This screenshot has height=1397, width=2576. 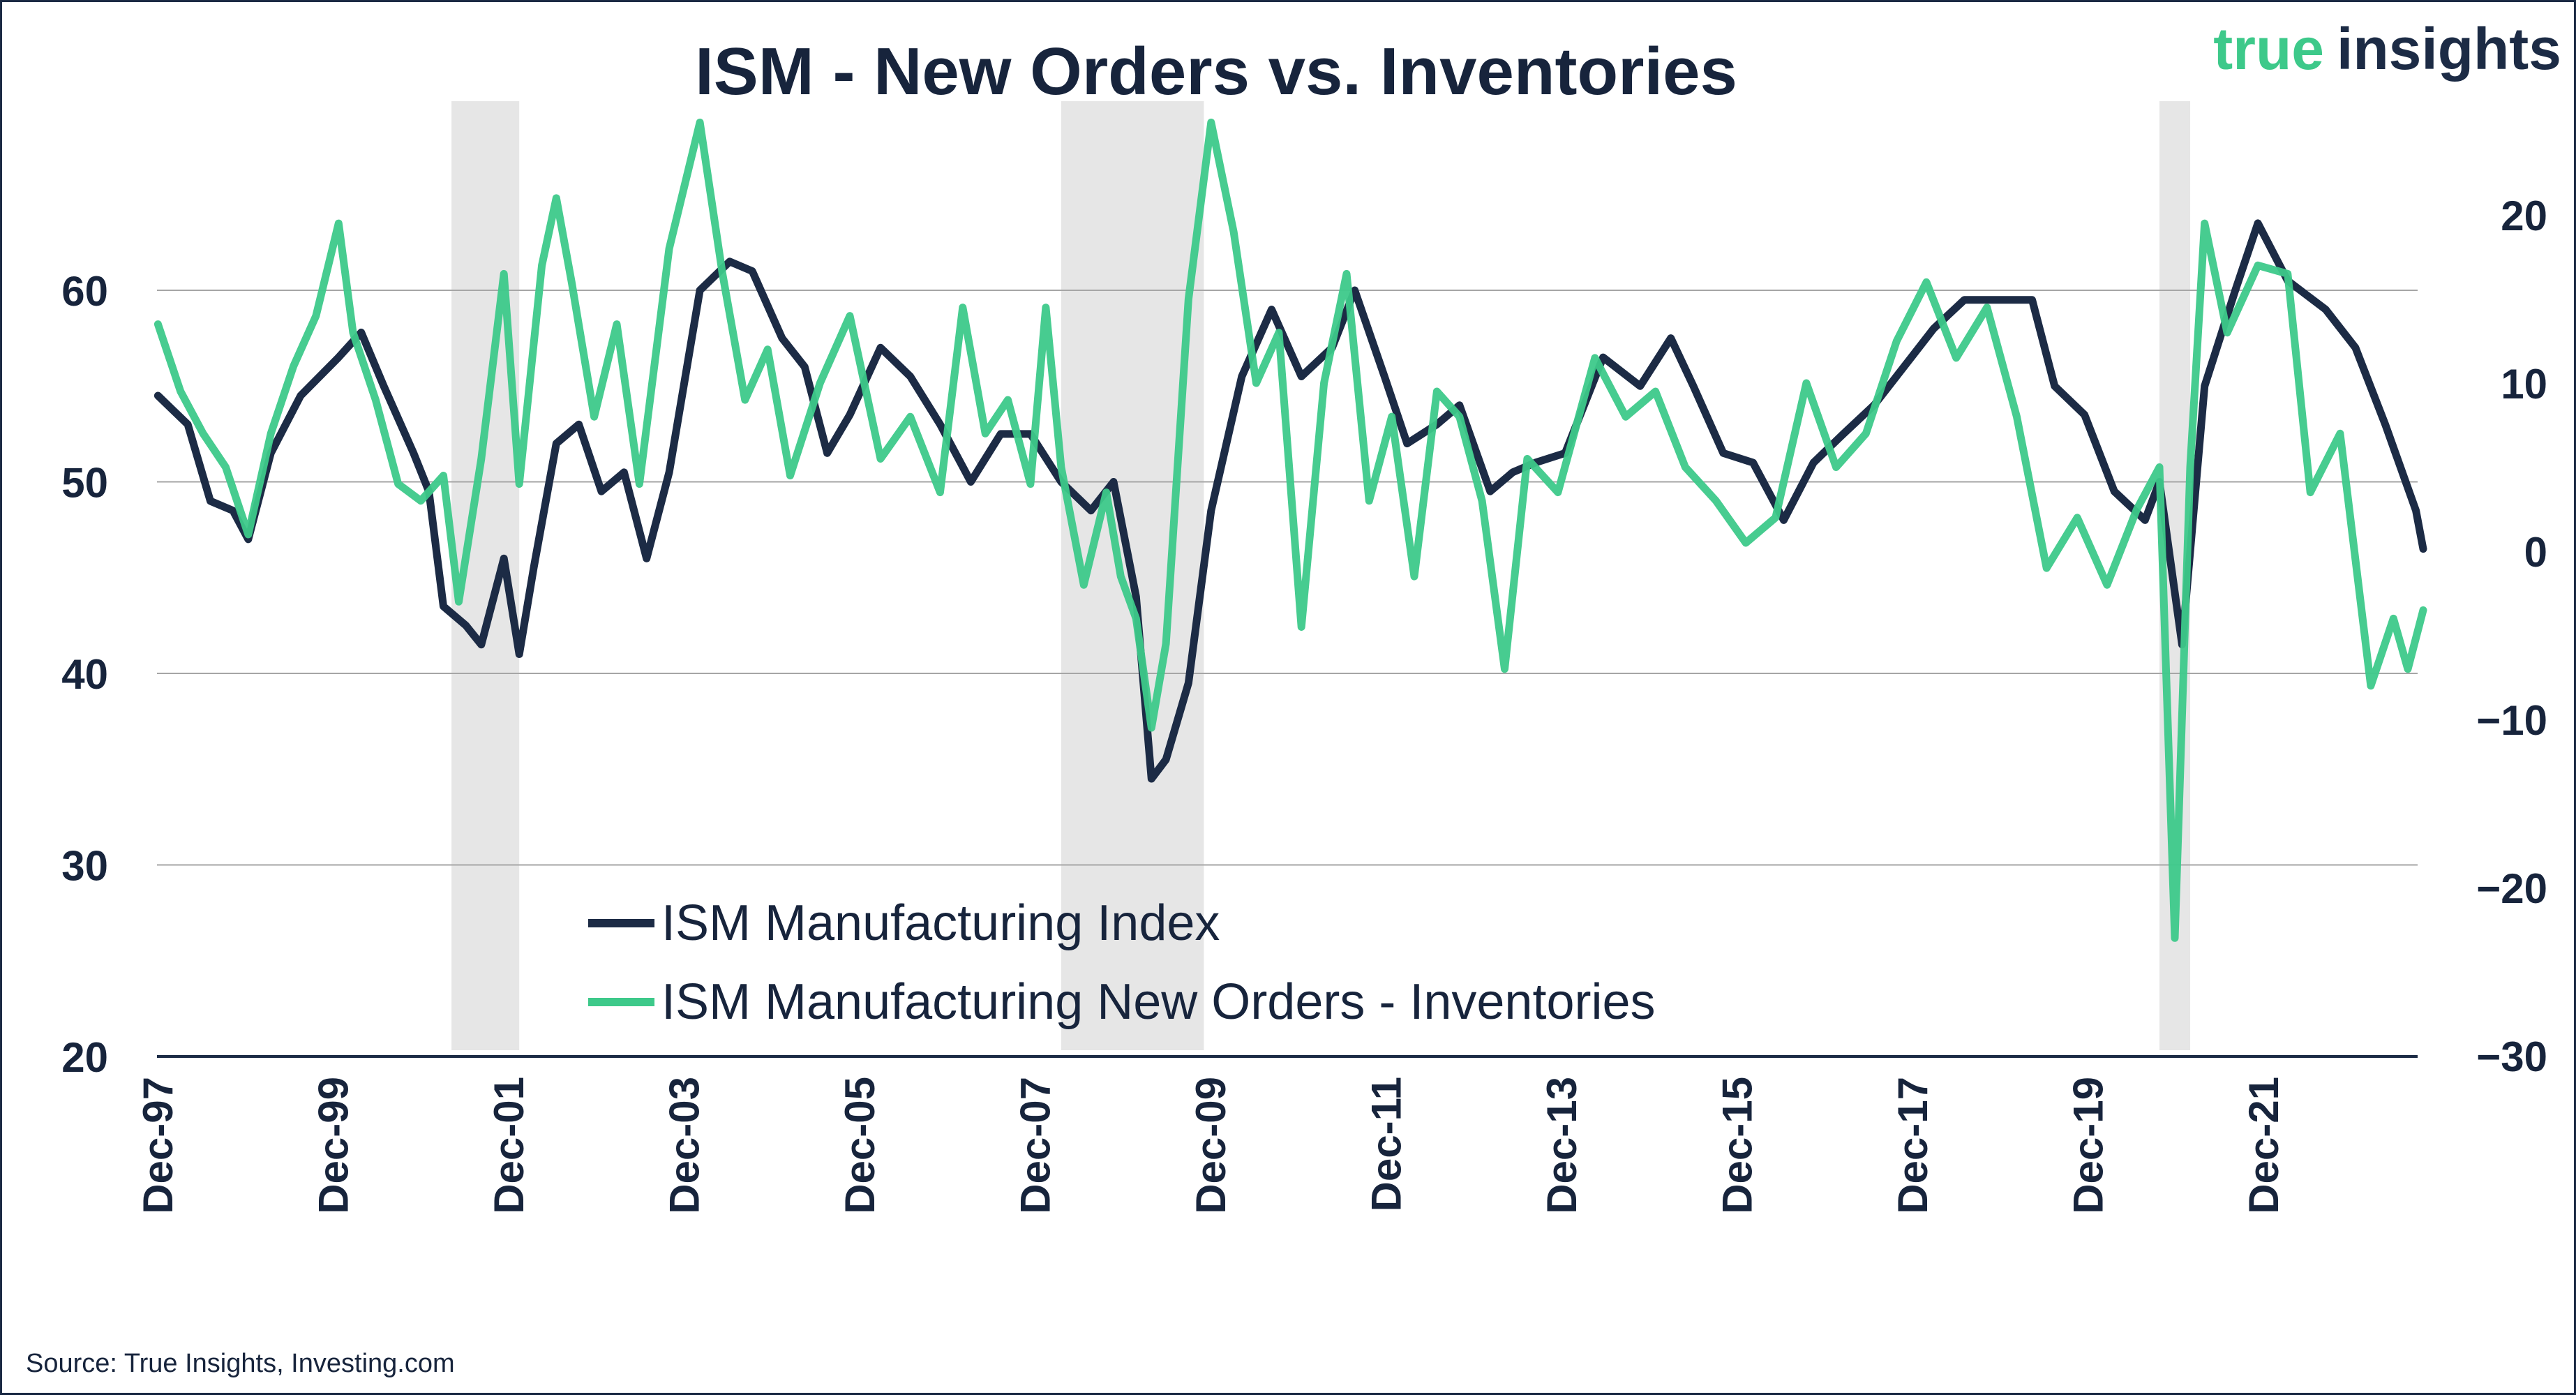 I want to click on y-right-tick--10: −10, so click(x=2511, y=720).